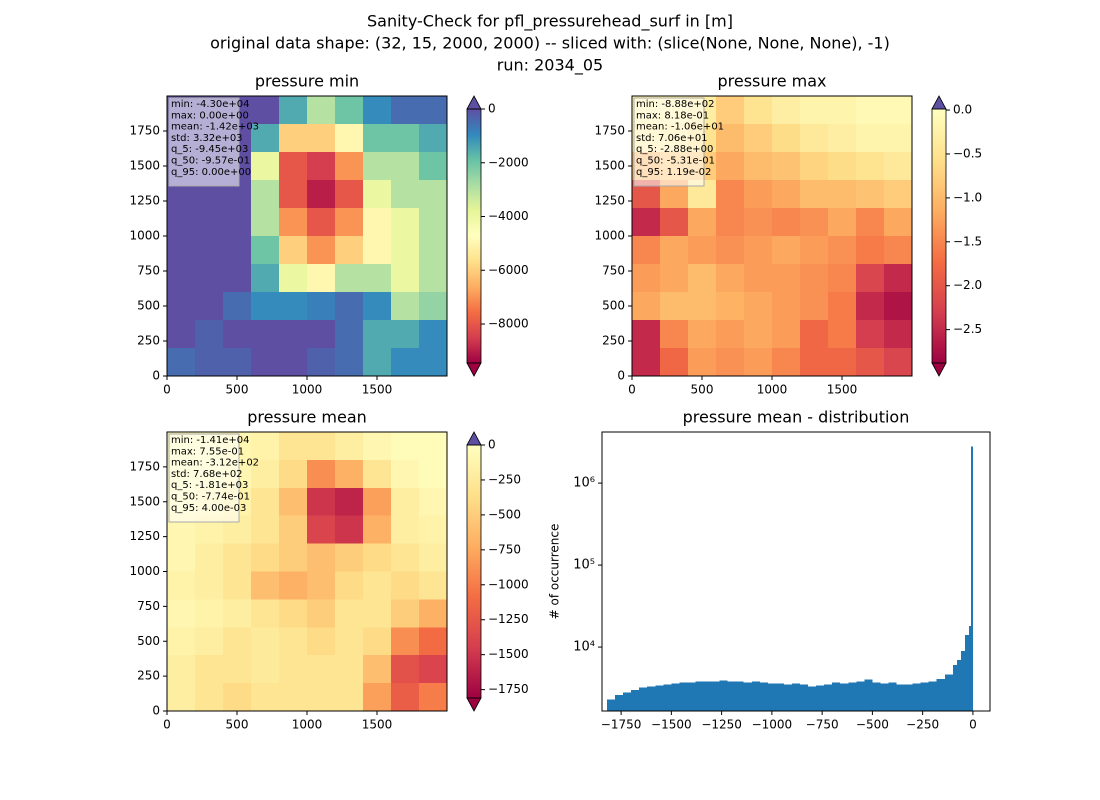  What do you see at coordinates (474, 571) in the screenshot?
I see `colorbar` at bounding box center [474, 571].